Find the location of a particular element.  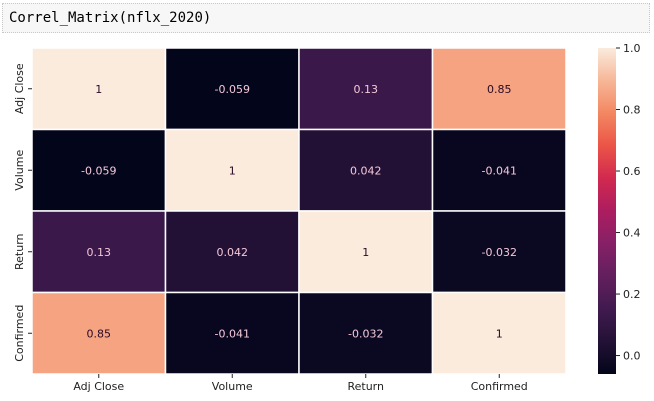

cell-annotation-3-0: 0.85 is located at coordinates (99, 333).